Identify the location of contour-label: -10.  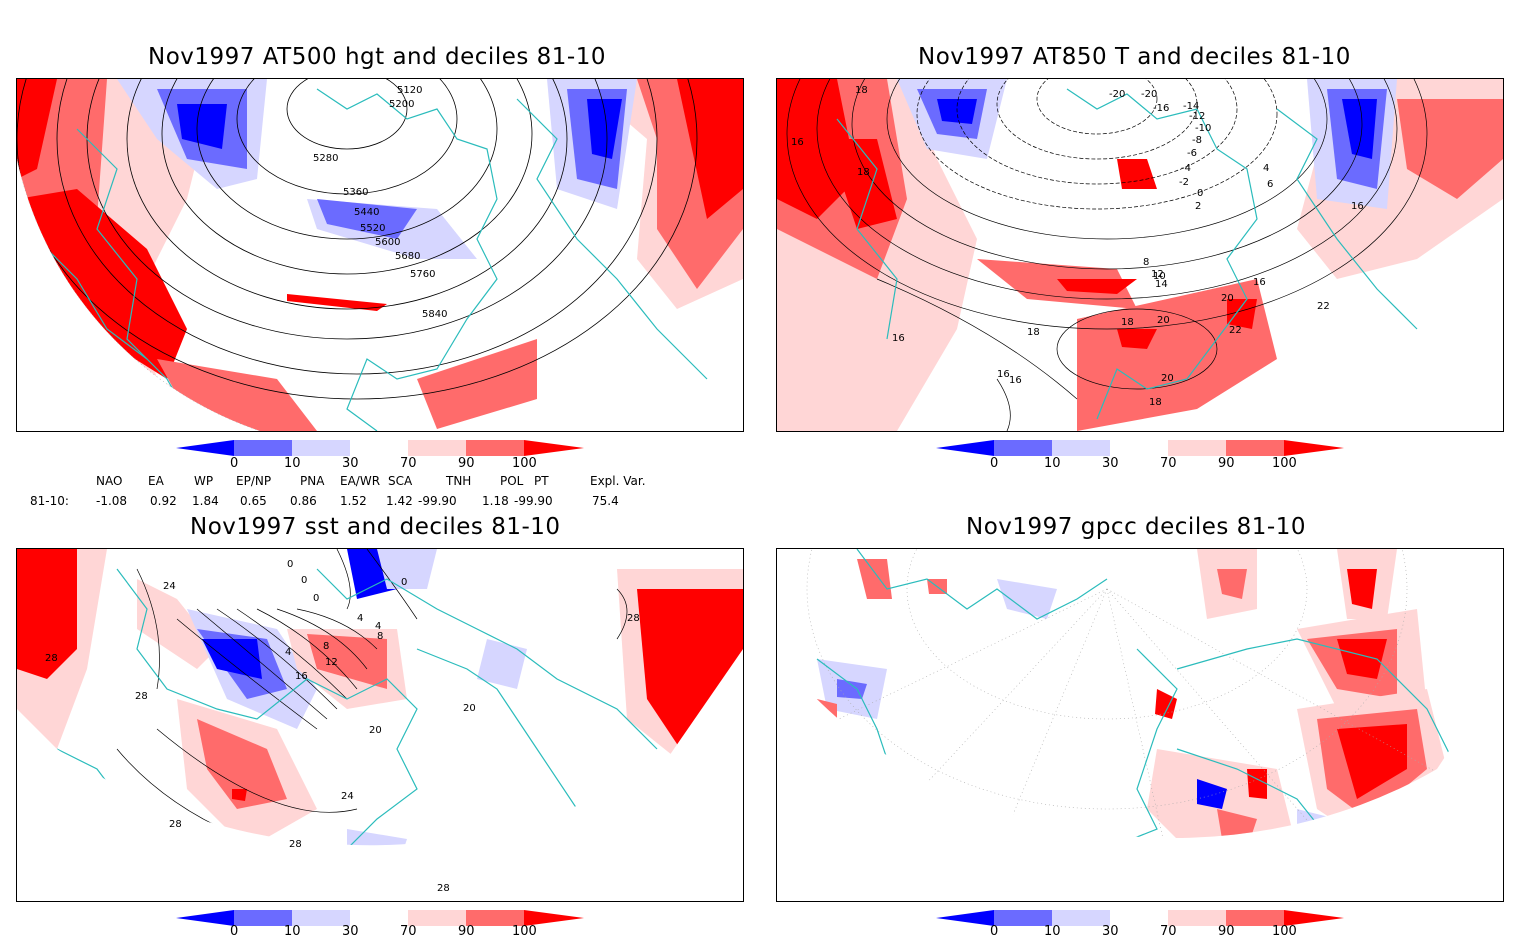
(1203, 128).